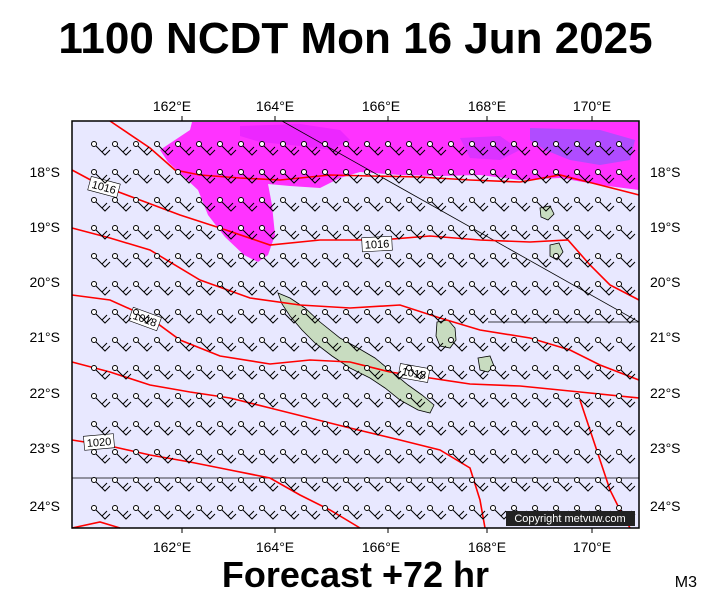  What do you see at coordinates (44, 227) in the screenshot?
I see `latitude-label-left: 19°S` at bounding box center [44, 227].